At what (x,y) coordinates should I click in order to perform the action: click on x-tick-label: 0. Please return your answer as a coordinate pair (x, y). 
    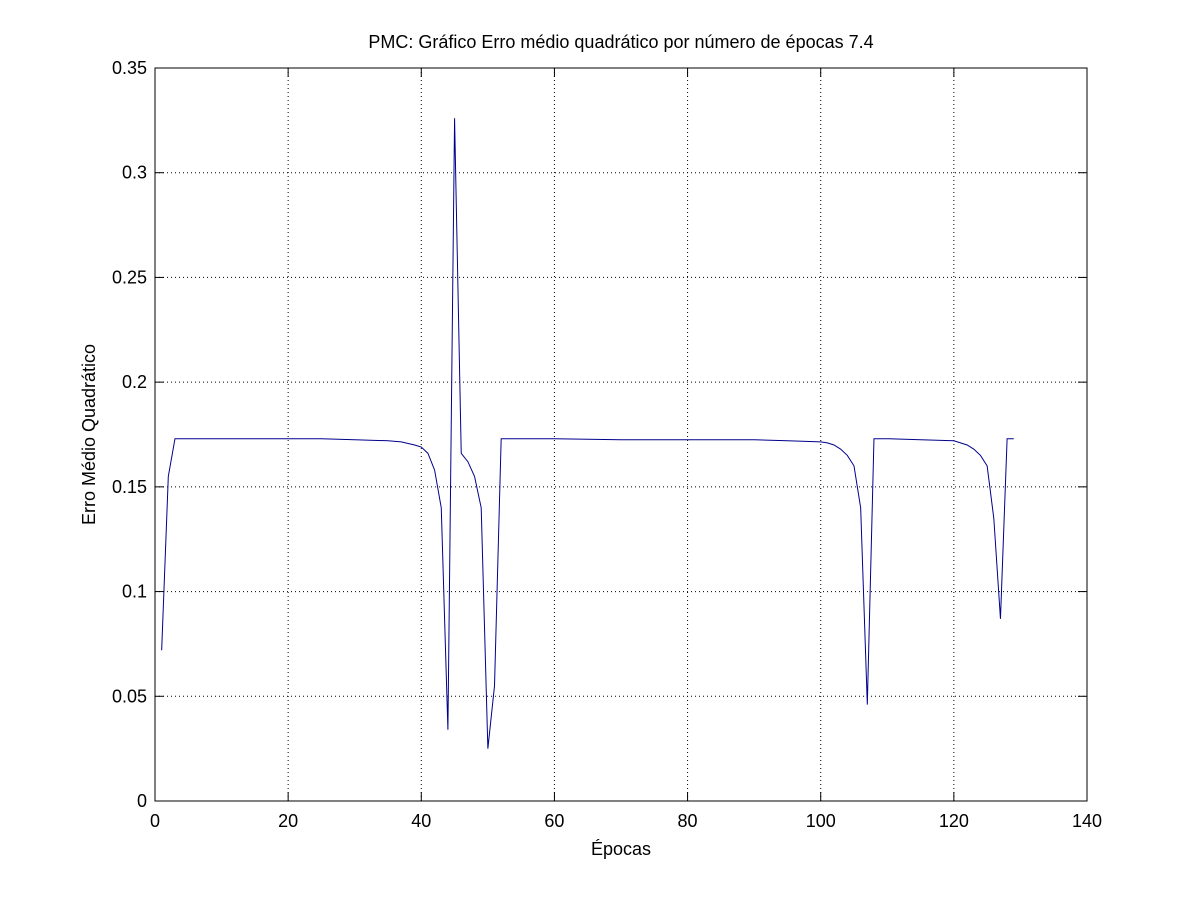
    Looking at the image, I should click on (155, 821).